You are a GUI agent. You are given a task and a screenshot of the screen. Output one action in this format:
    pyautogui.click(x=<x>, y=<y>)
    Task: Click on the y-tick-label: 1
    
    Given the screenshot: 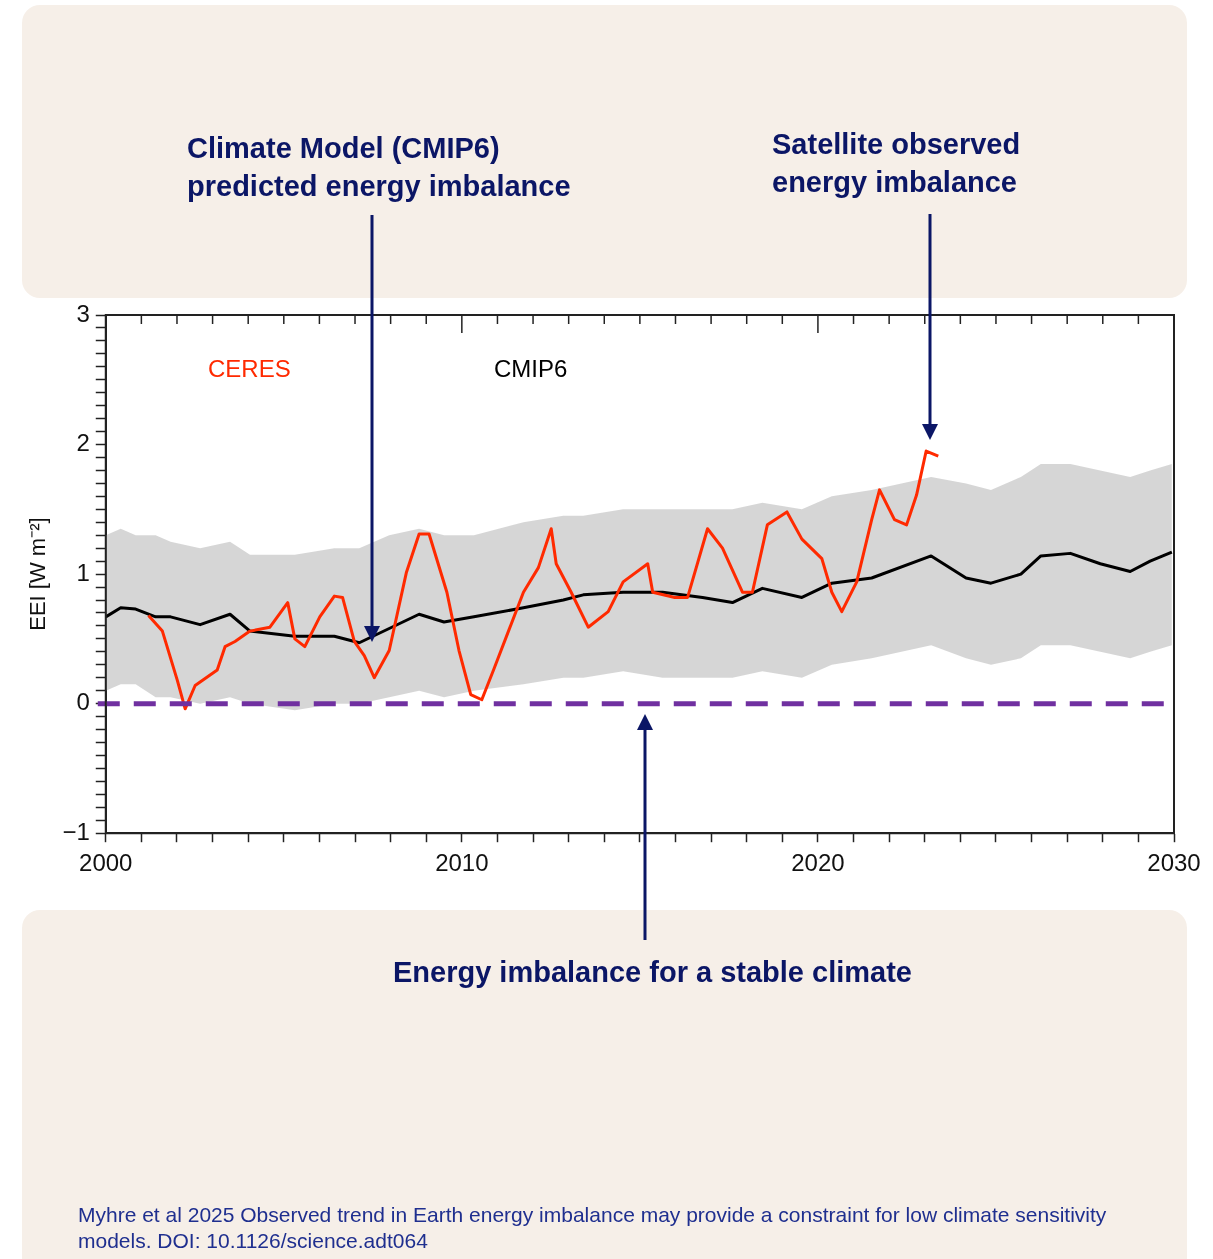 What is the action you would take?
    pyautogui.click(x=83, y=572)
    